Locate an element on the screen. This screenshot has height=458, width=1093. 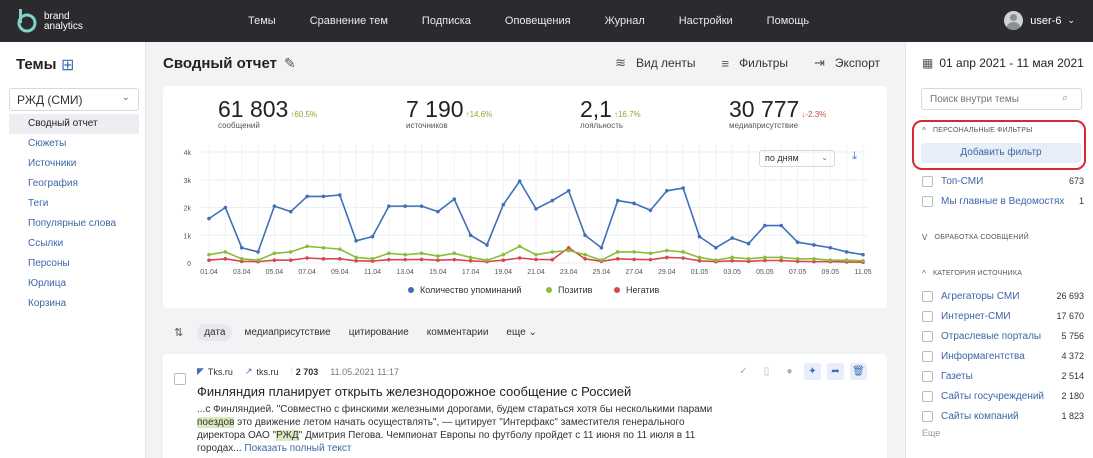
nav-item-compare: Сравнение тем is located at coordinates (348, 21).